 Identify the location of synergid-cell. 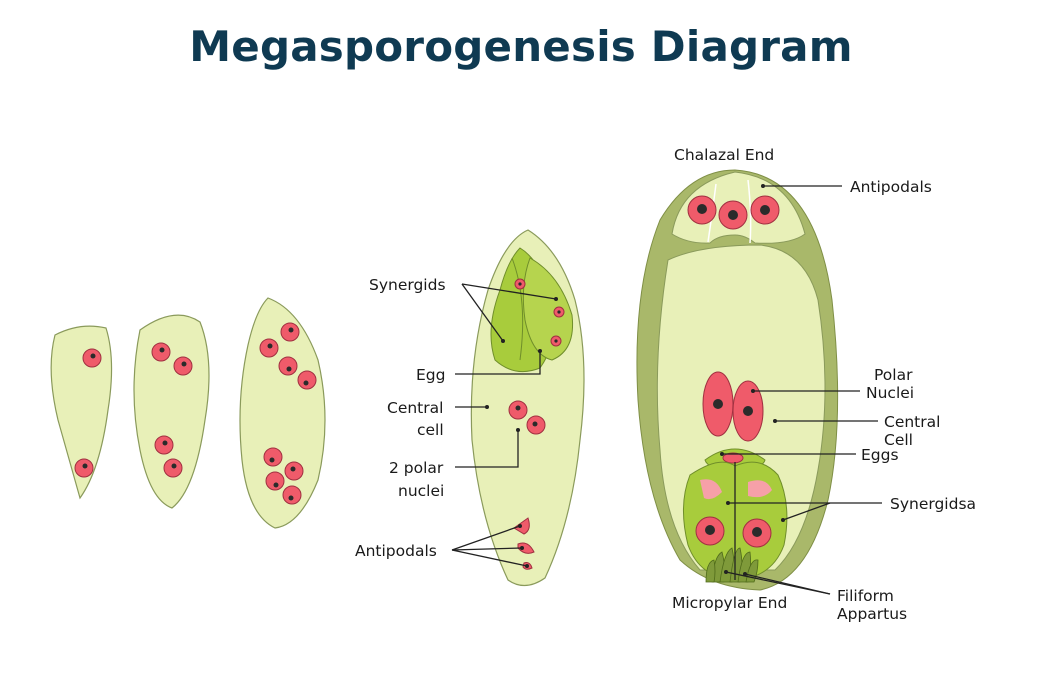
(517, 309).